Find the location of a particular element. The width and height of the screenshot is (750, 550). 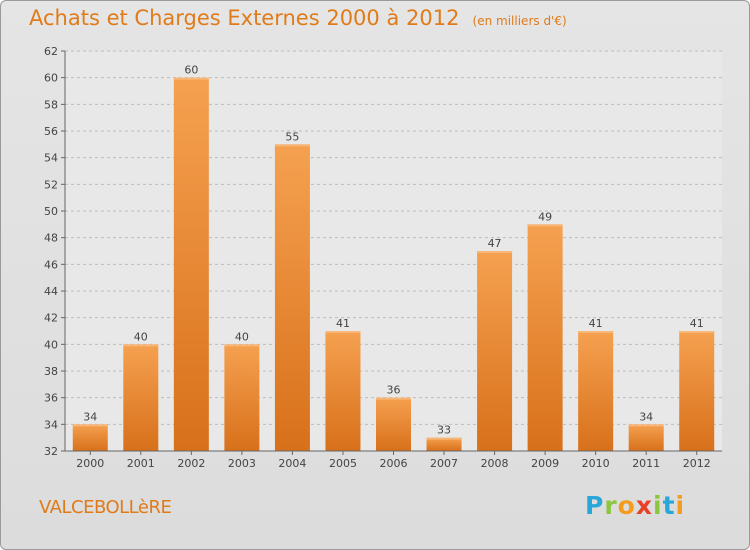

logo-letter: P is located at coordinates (595, 505).